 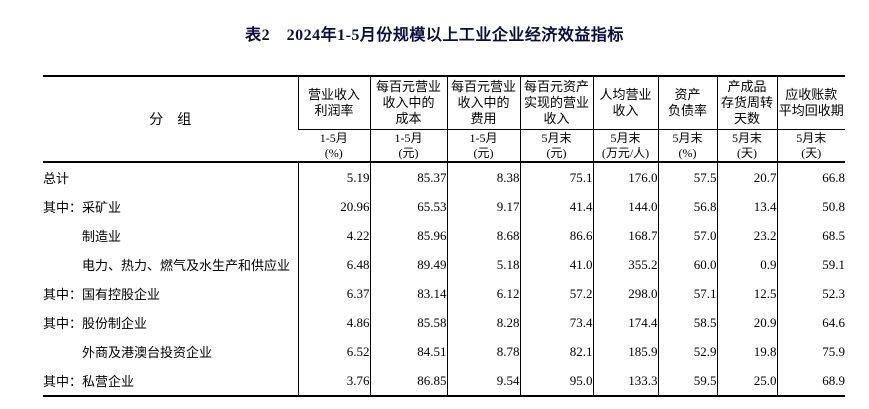 What do you see at coordinates (810, 322) in the screenshot?
I see `cell-value: 64.6` at bounding box center [810, 322].